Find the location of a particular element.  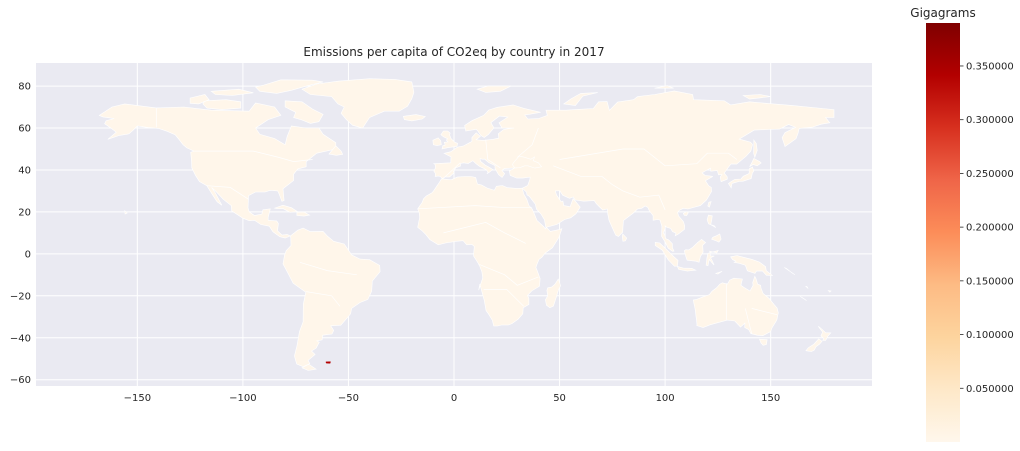

country-japan is located at coordinates (741, 177).